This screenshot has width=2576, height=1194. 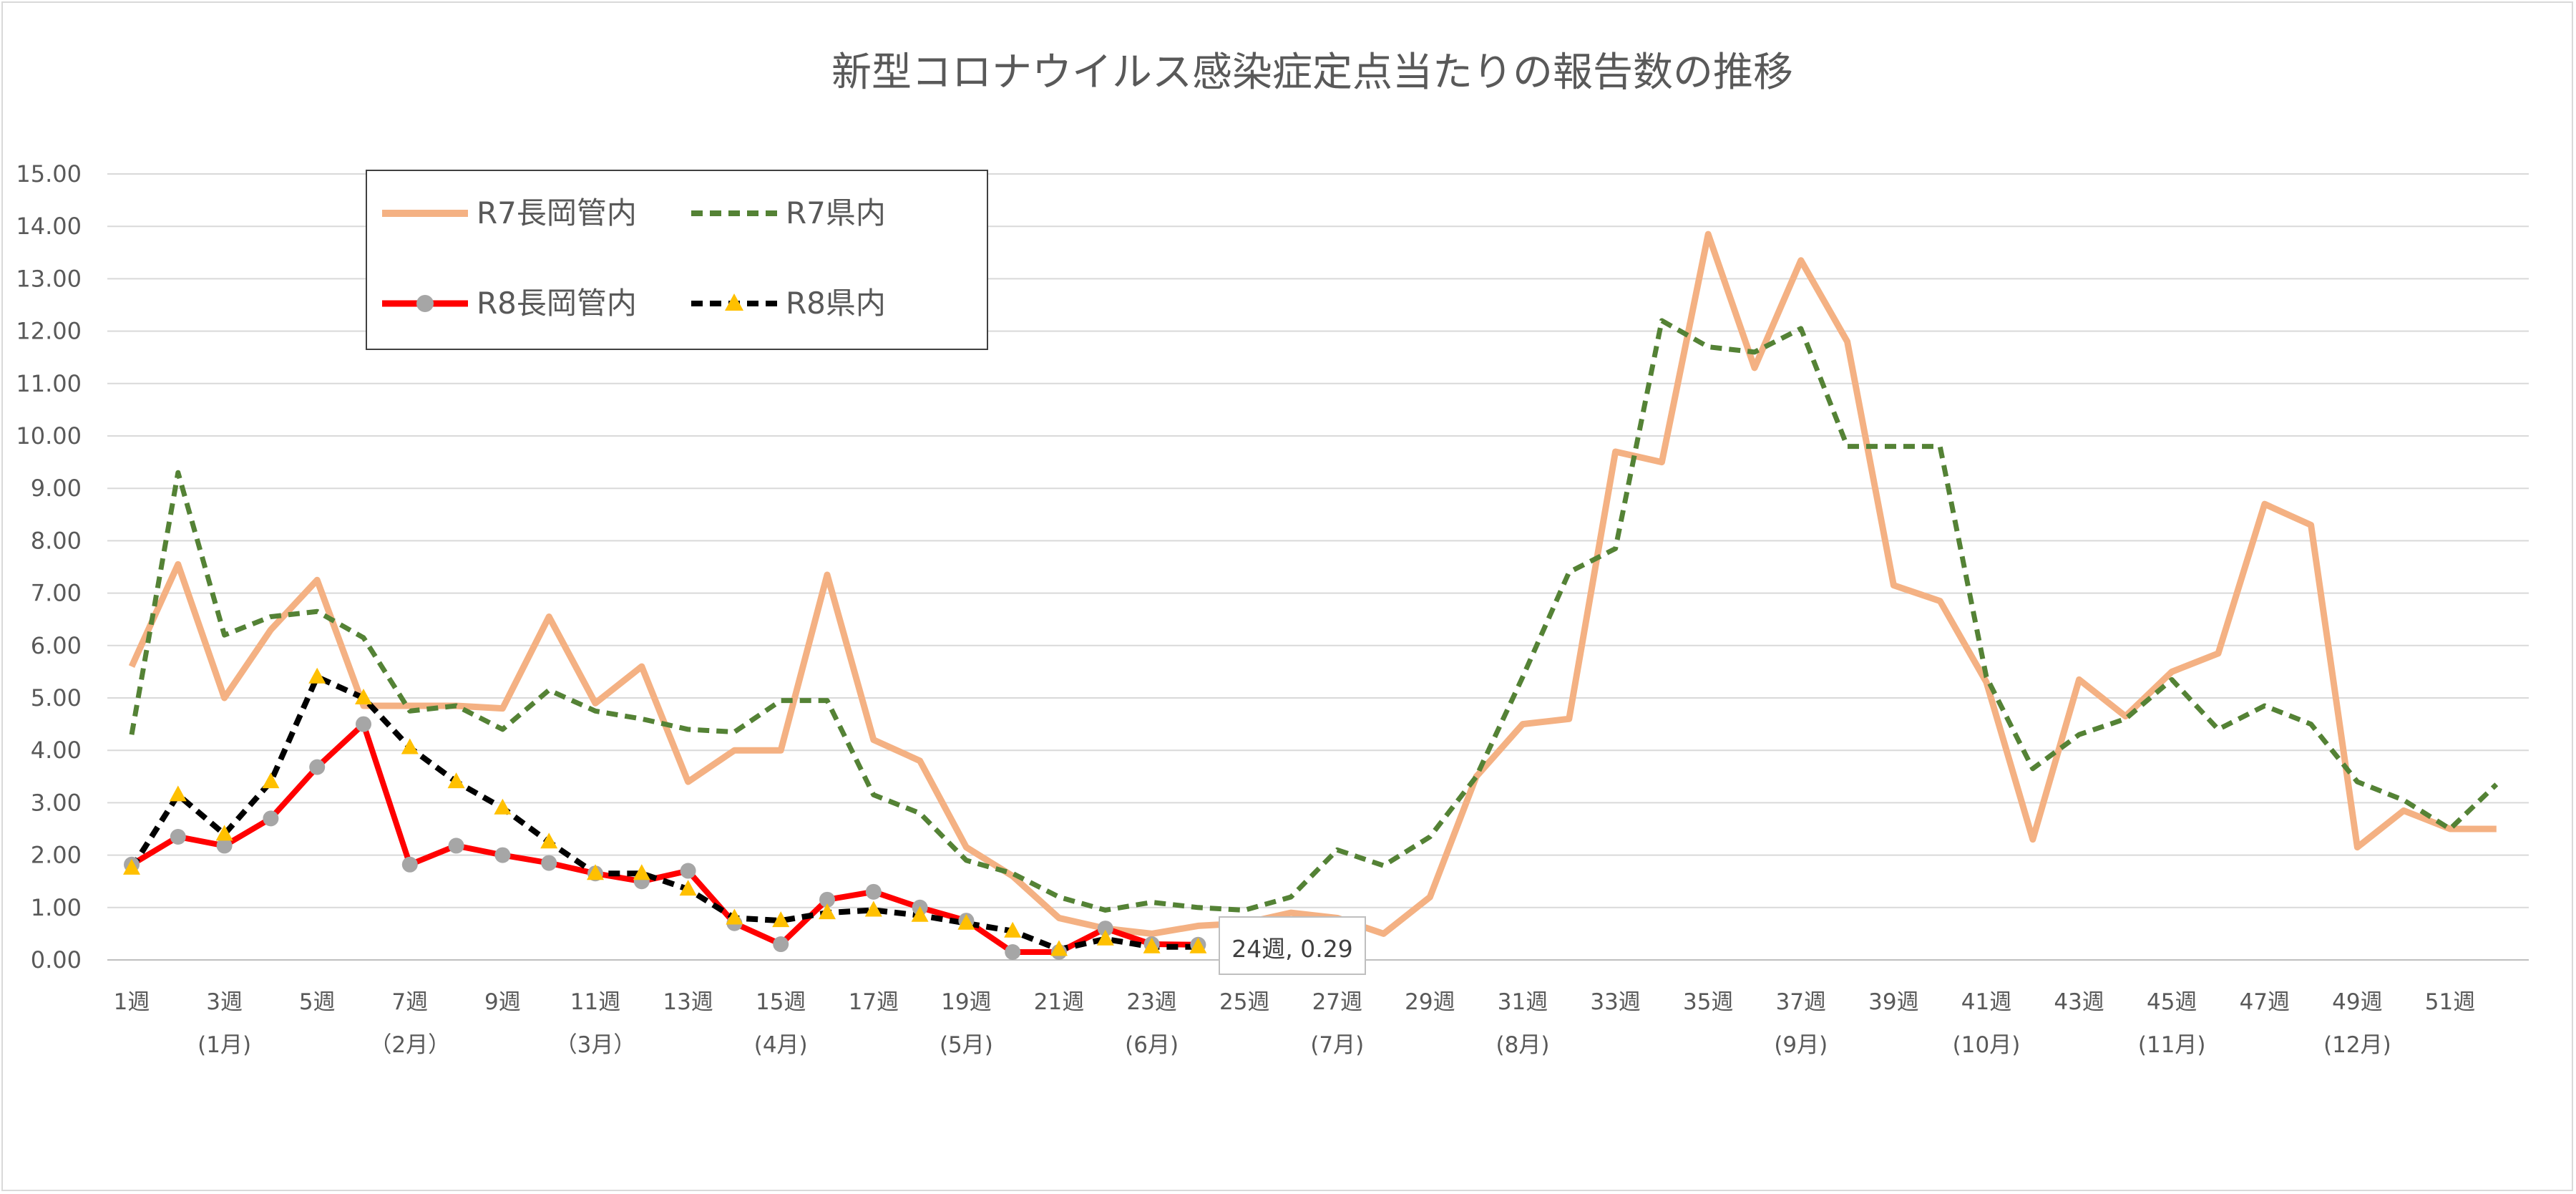 What do you see at coordinates (224, 1002) in the screenshot?
I see `x-tick-label: 3週` at bounding box center [224, 1002].